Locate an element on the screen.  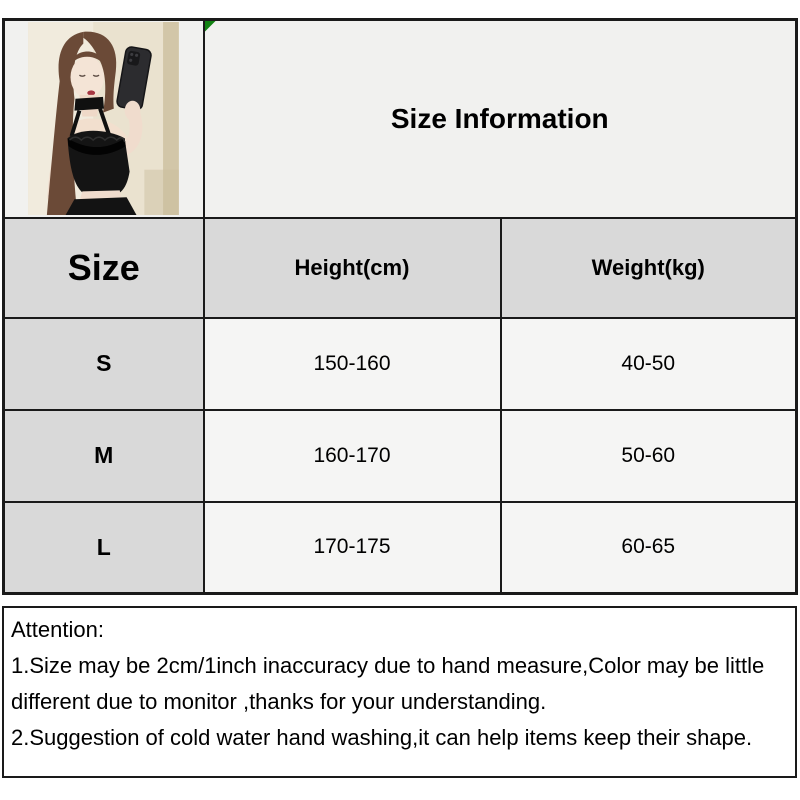
column-header-height: Height(cm) is located at coordinates (352, 267).